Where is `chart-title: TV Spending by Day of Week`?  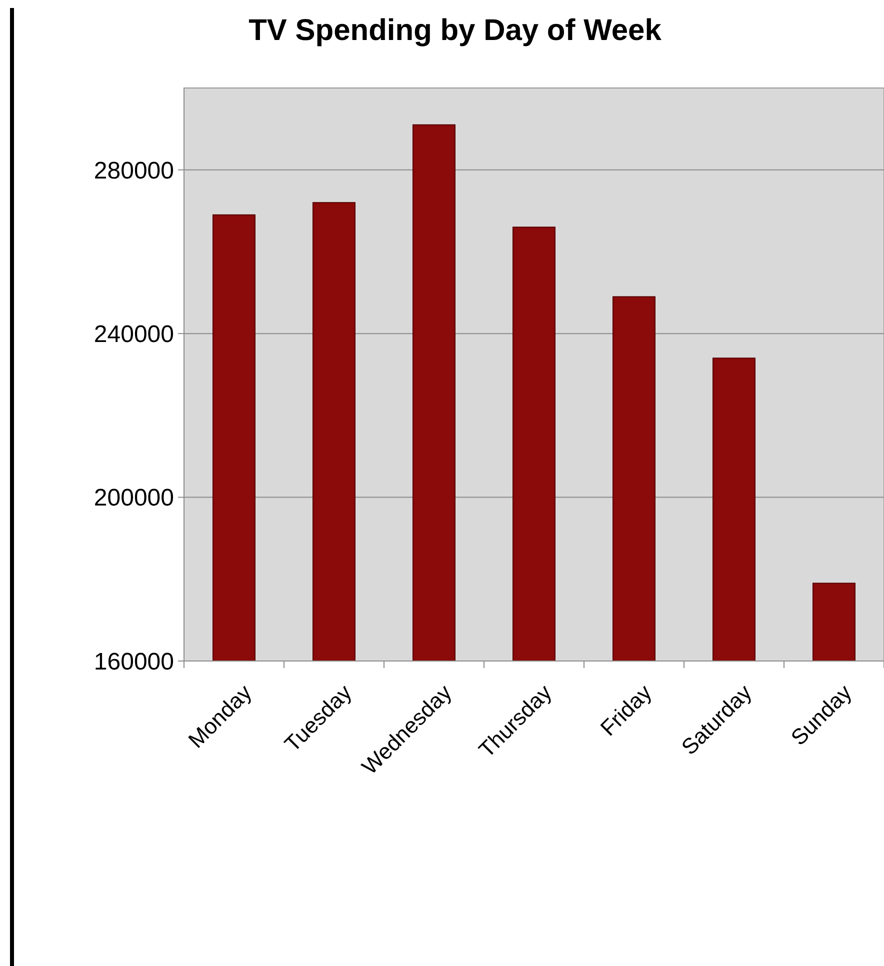 chart-title: TV Spending by Day of Week is located at coordinates (455, 30).